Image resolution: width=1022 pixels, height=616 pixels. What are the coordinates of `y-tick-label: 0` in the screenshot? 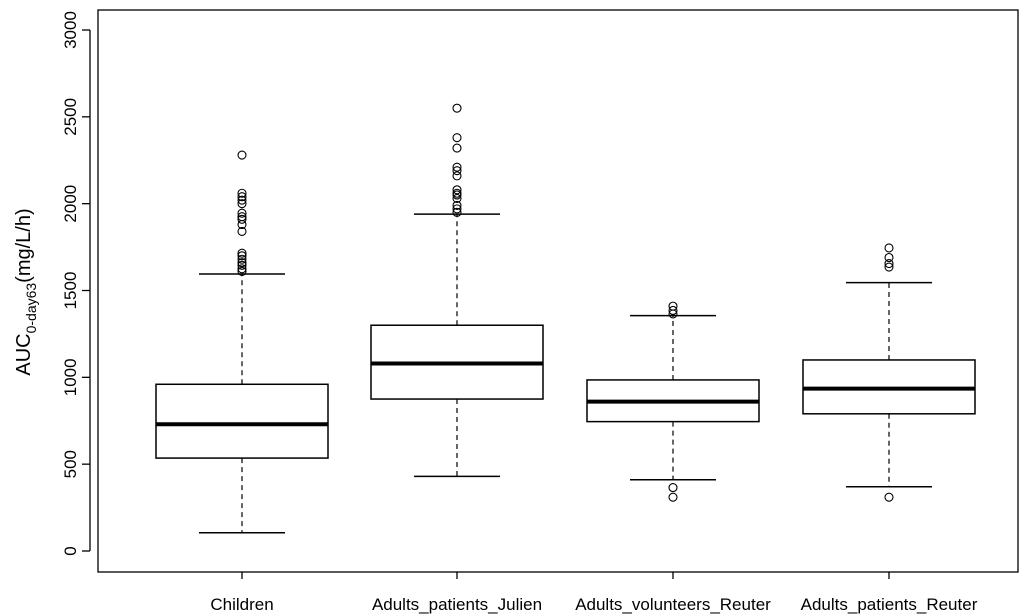 It's located at (70, 550).